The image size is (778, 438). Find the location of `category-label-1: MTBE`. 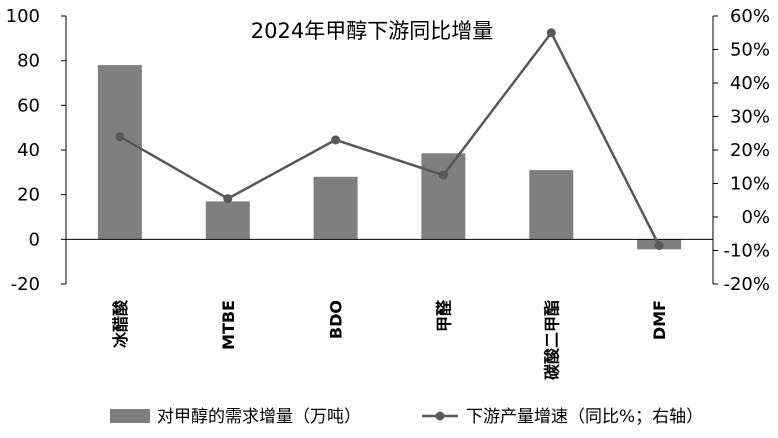

category-label-1: MTBE is located at coordinates (228, 325).